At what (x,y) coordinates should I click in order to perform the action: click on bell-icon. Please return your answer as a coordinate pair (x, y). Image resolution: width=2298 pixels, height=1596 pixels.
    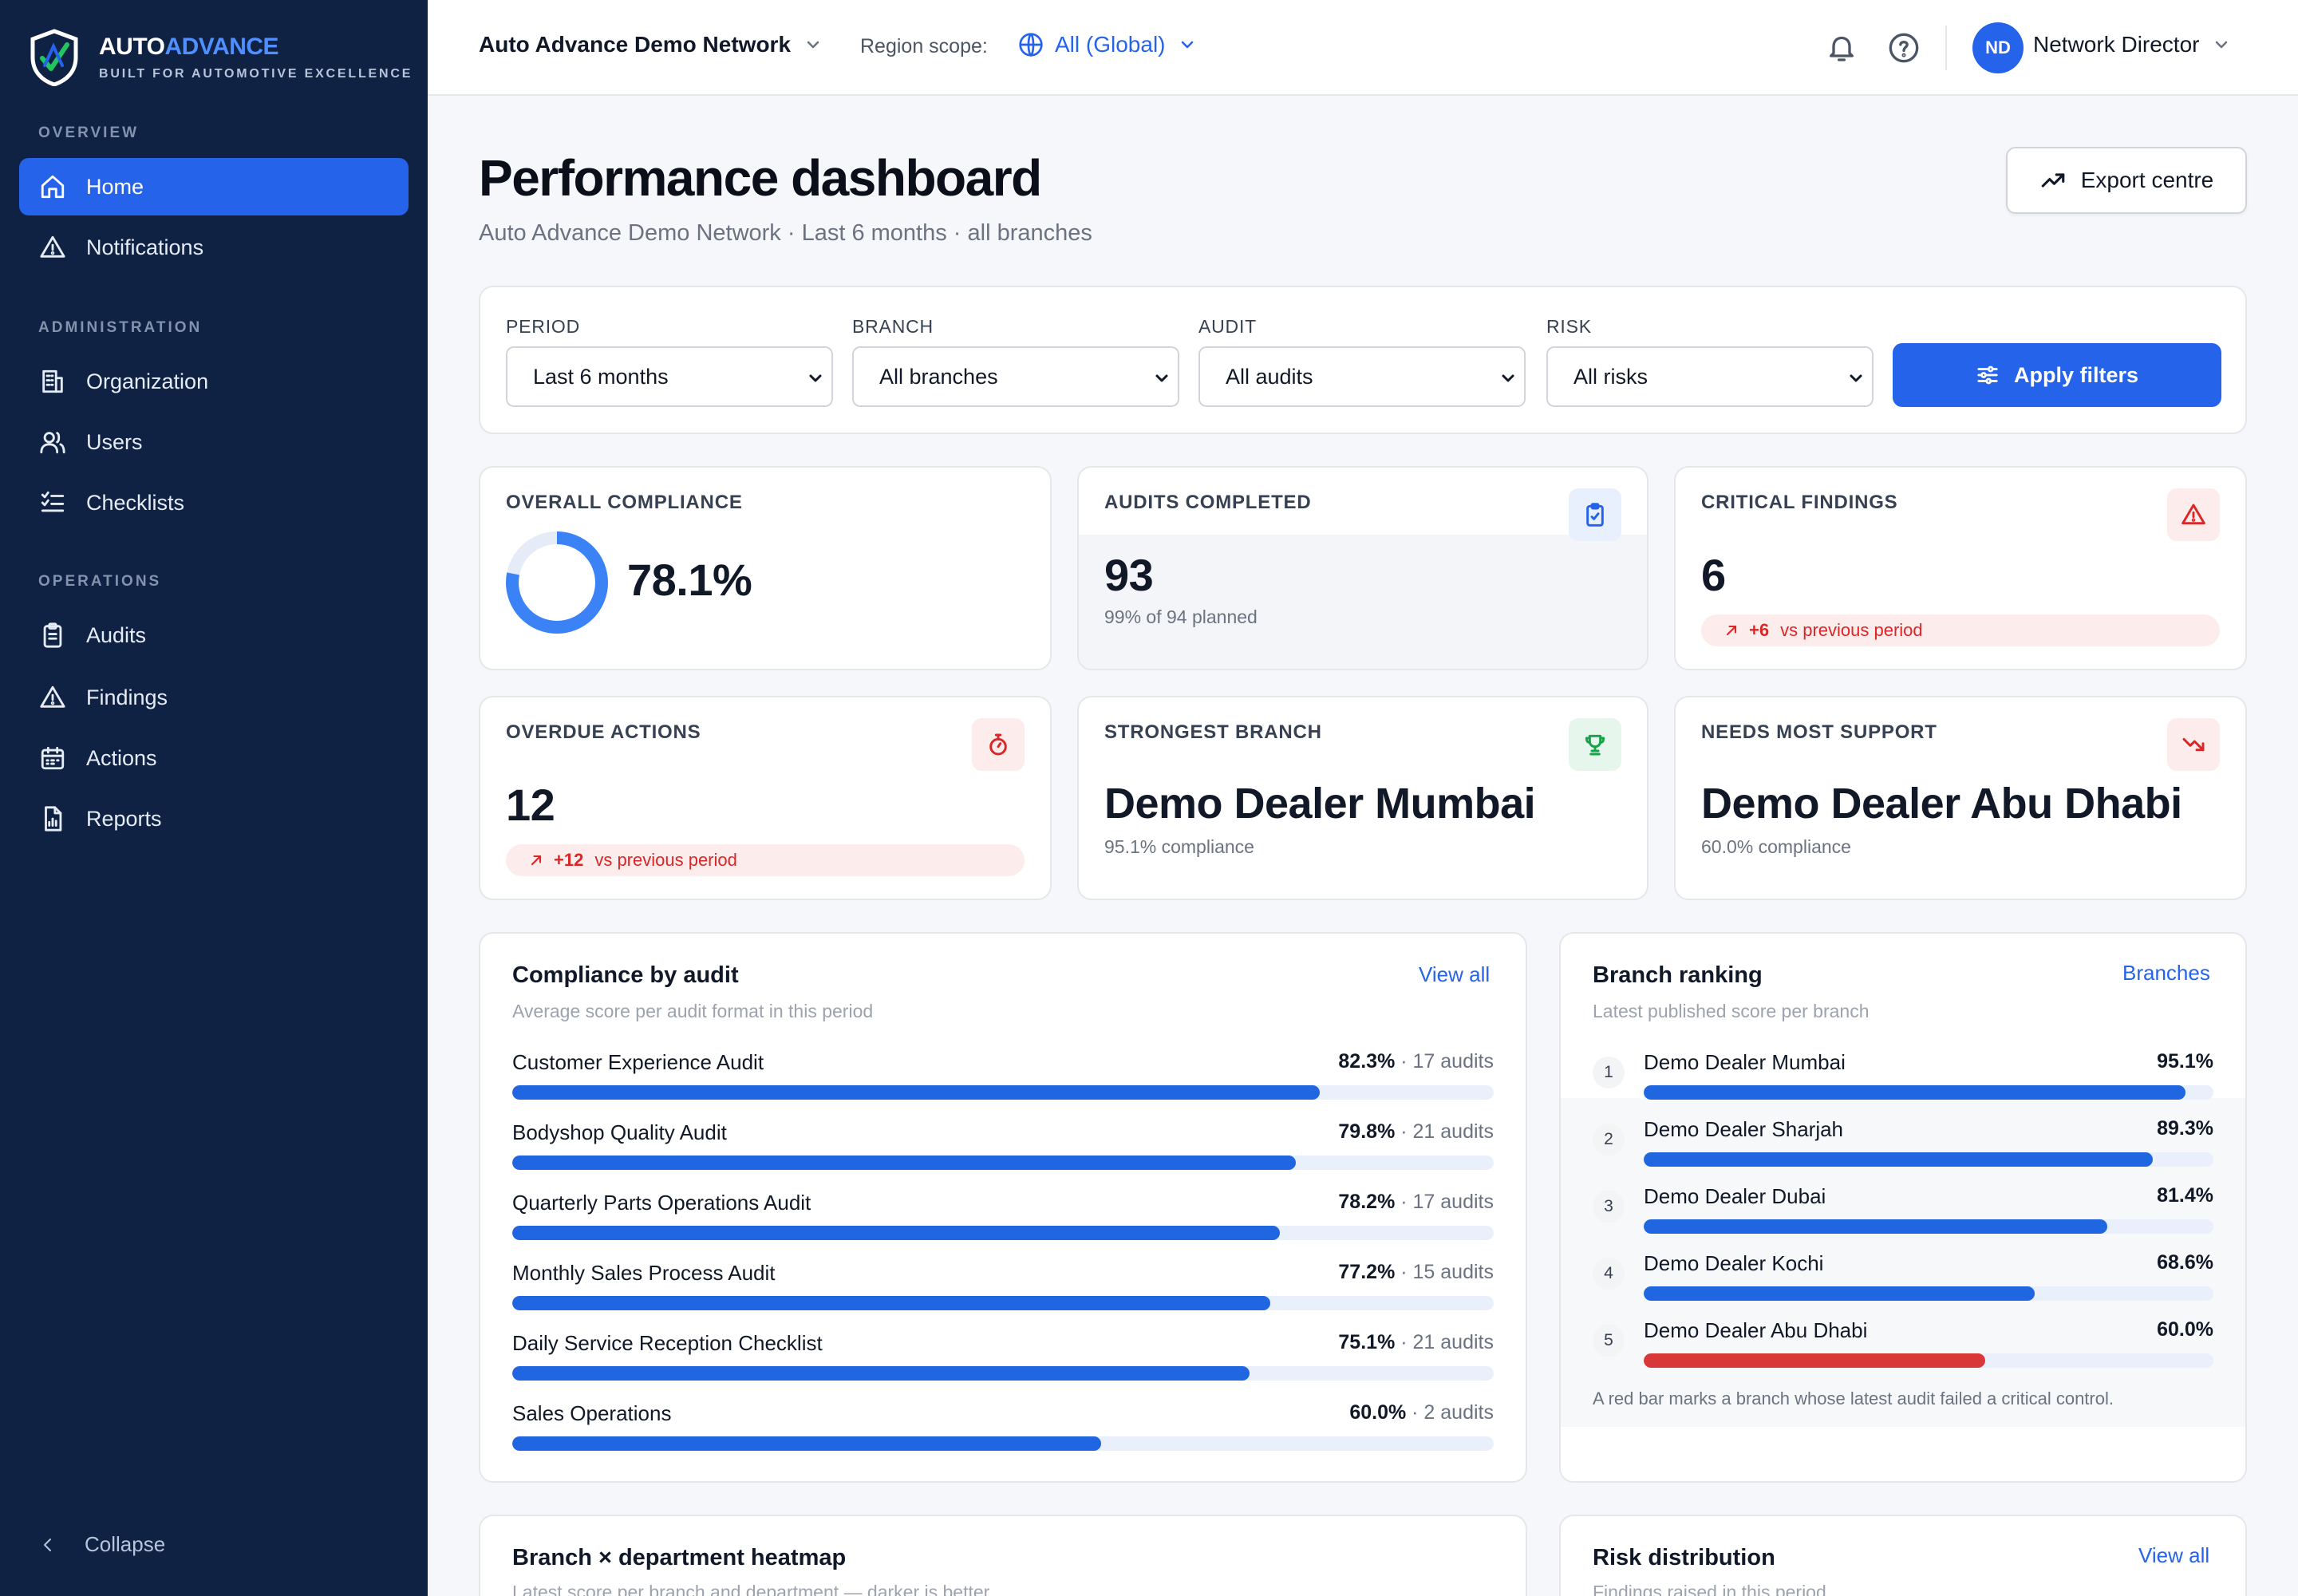
    Looking at the image, I should click on (1842, 48).